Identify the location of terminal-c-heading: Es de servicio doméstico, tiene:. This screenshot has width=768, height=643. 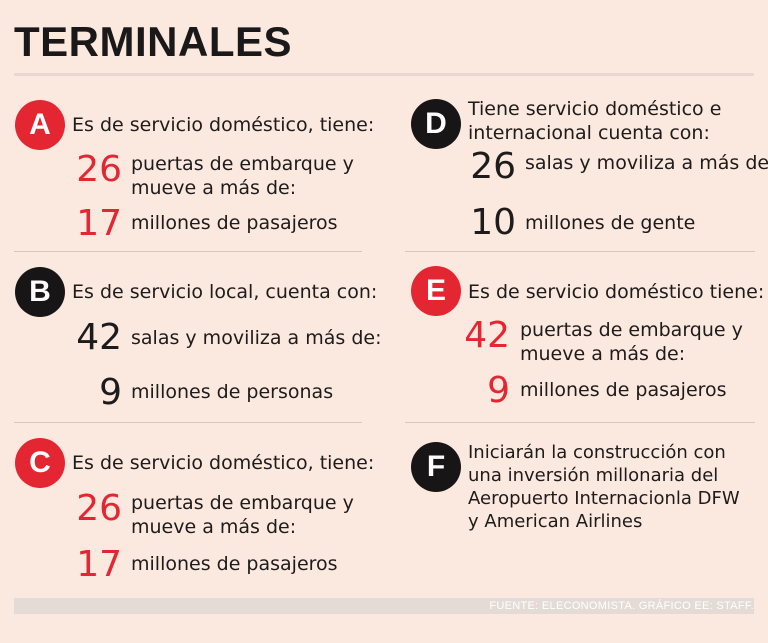
(223, 463).